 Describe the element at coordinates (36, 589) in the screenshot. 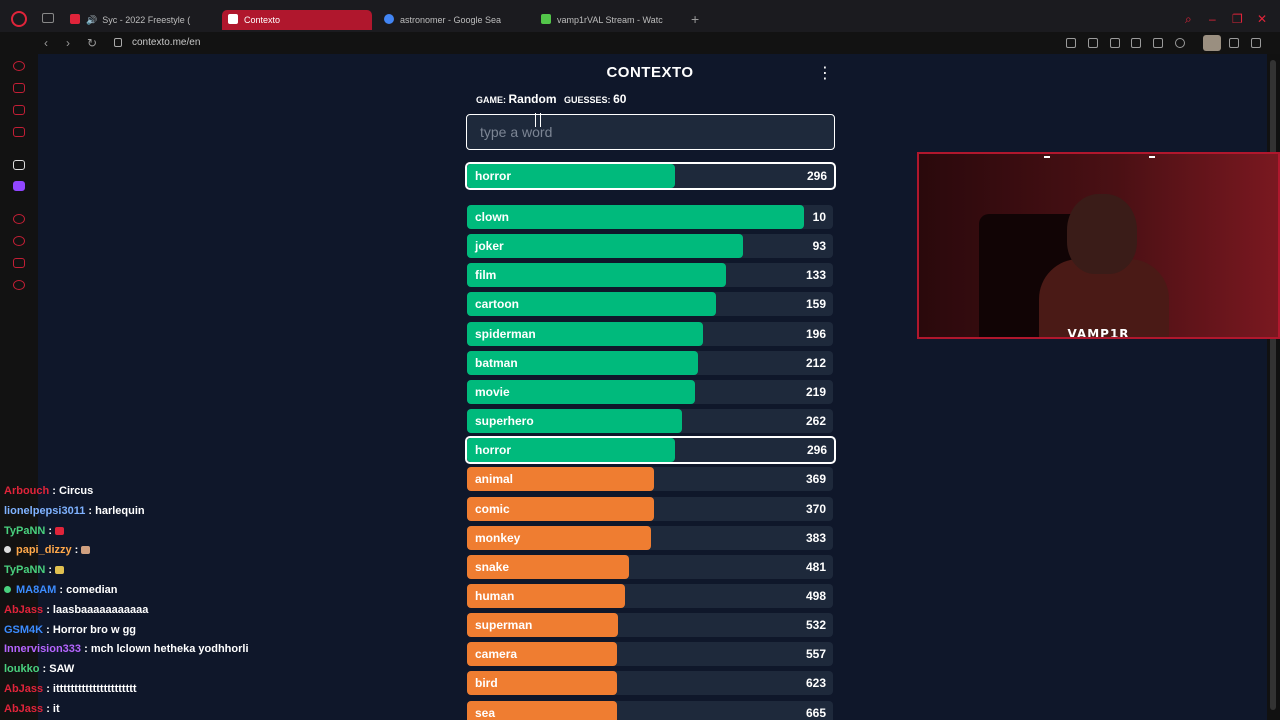

I see `chat-username: MA8AM` at that location.